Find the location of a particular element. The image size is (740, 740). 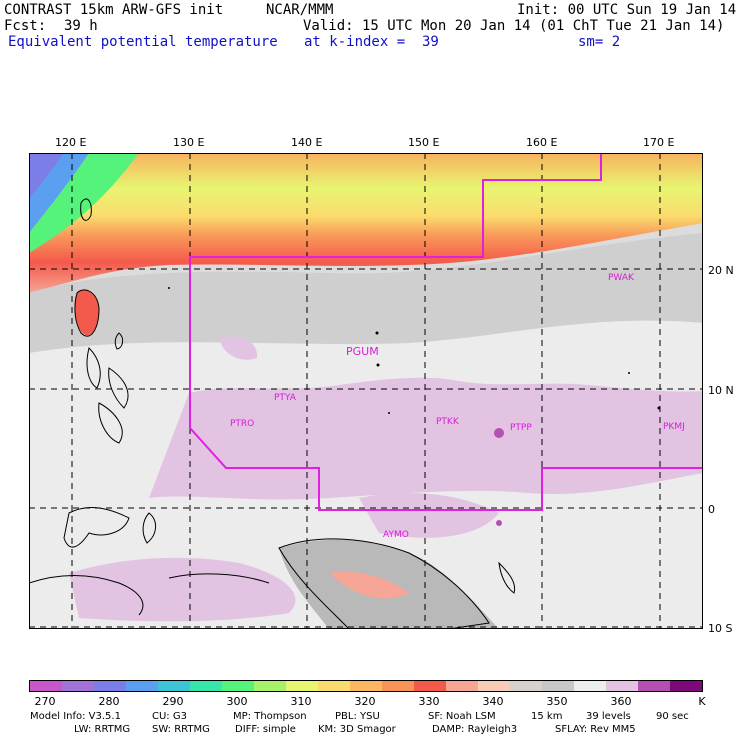

station-label: PGUM is located at coordinates (362, 351).